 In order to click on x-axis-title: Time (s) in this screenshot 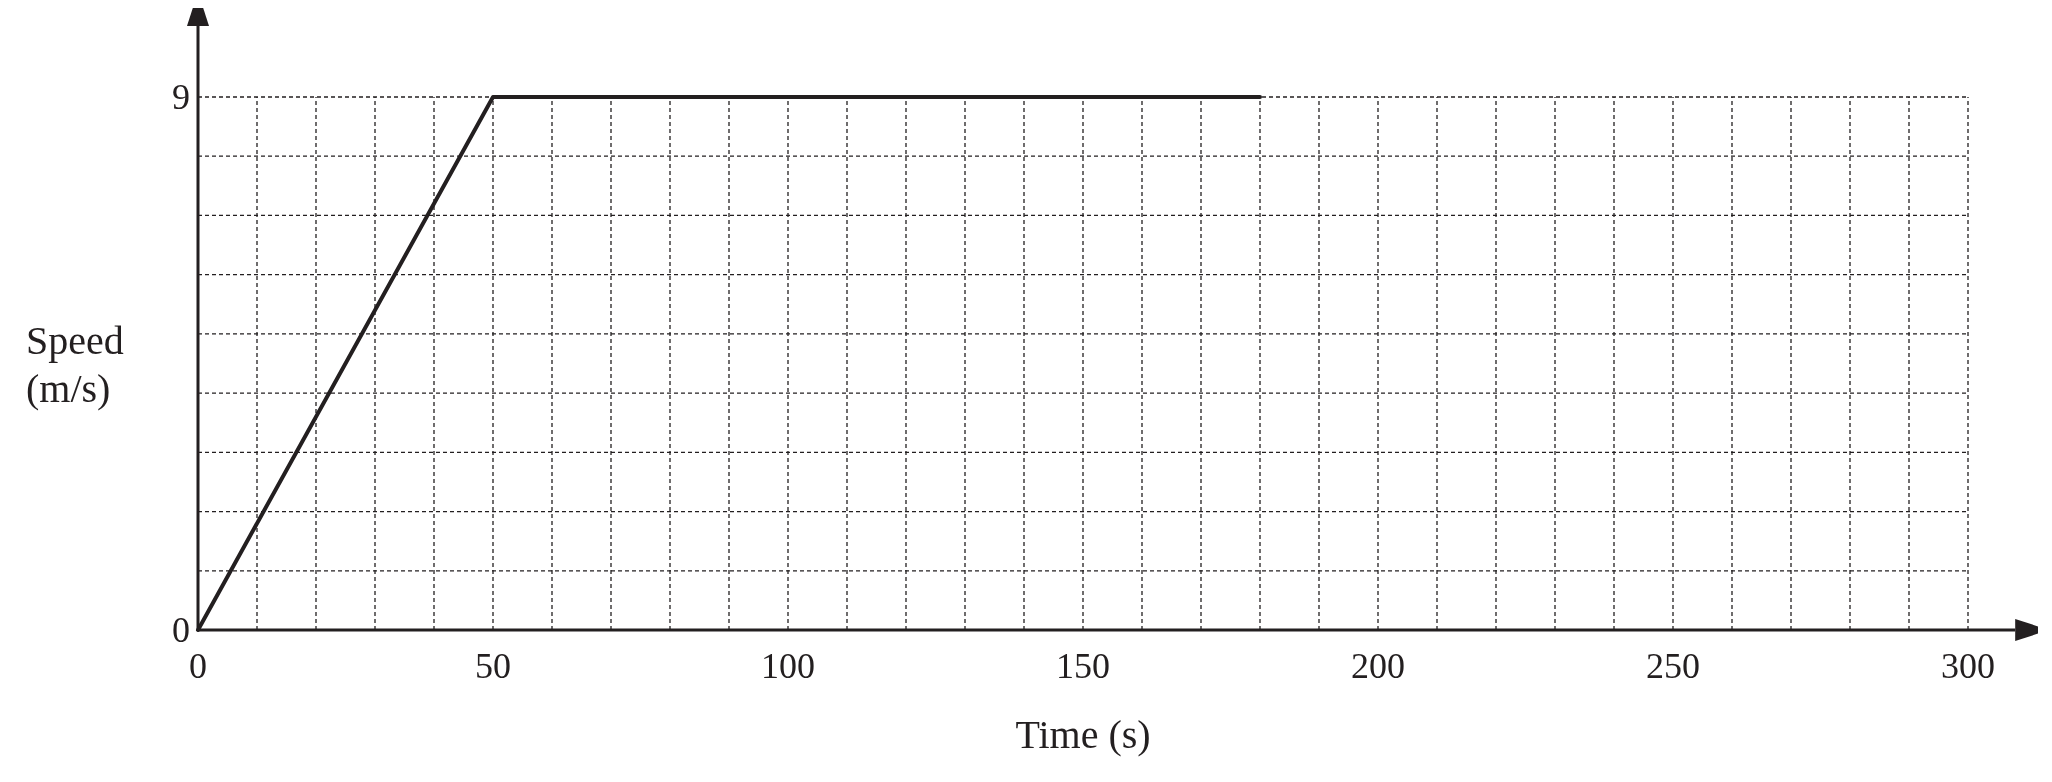, I will do `click(1083, 734)`.